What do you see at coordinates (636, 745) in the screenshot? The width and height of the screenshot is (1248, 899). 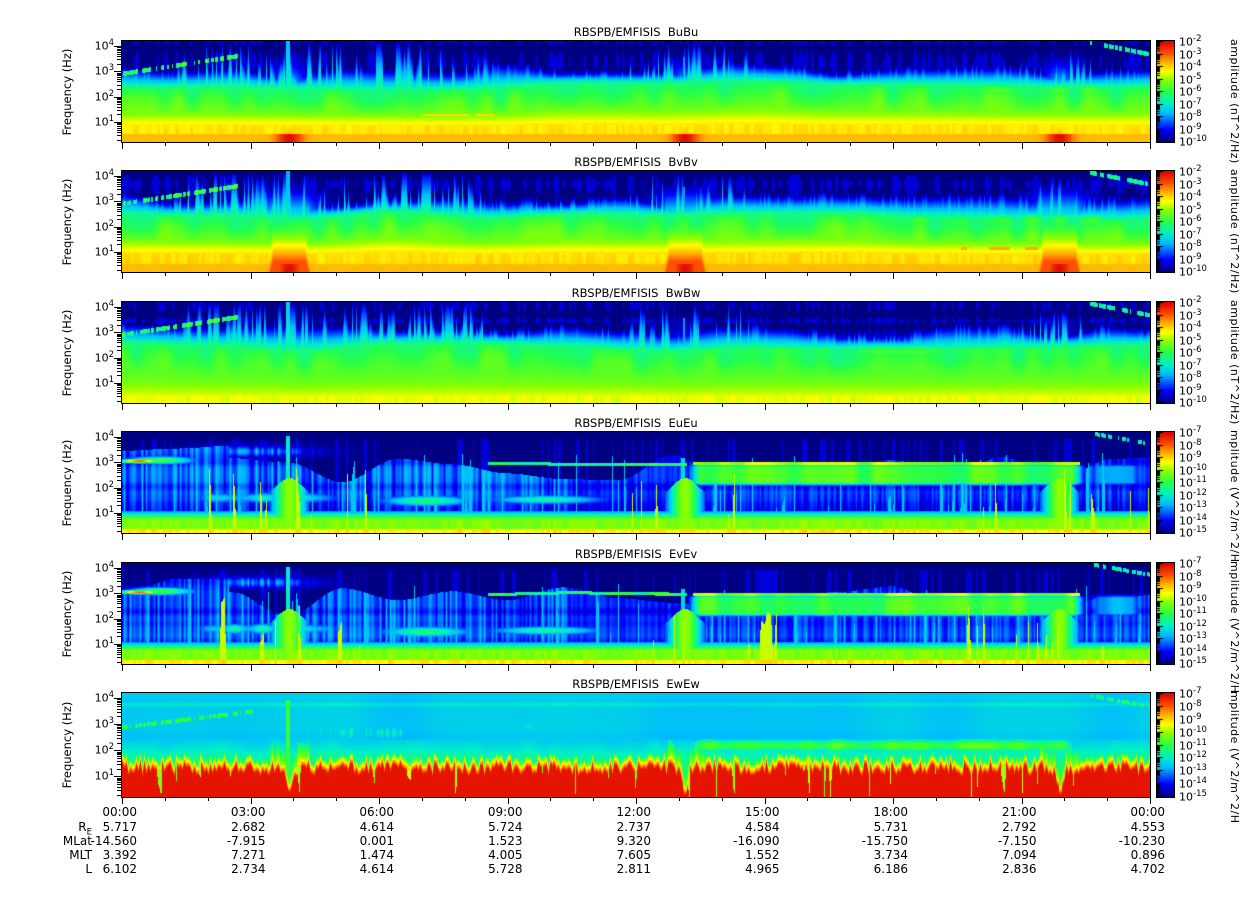 I see `spectrogram-canvas-ewew` at bounding box center [636, 745].